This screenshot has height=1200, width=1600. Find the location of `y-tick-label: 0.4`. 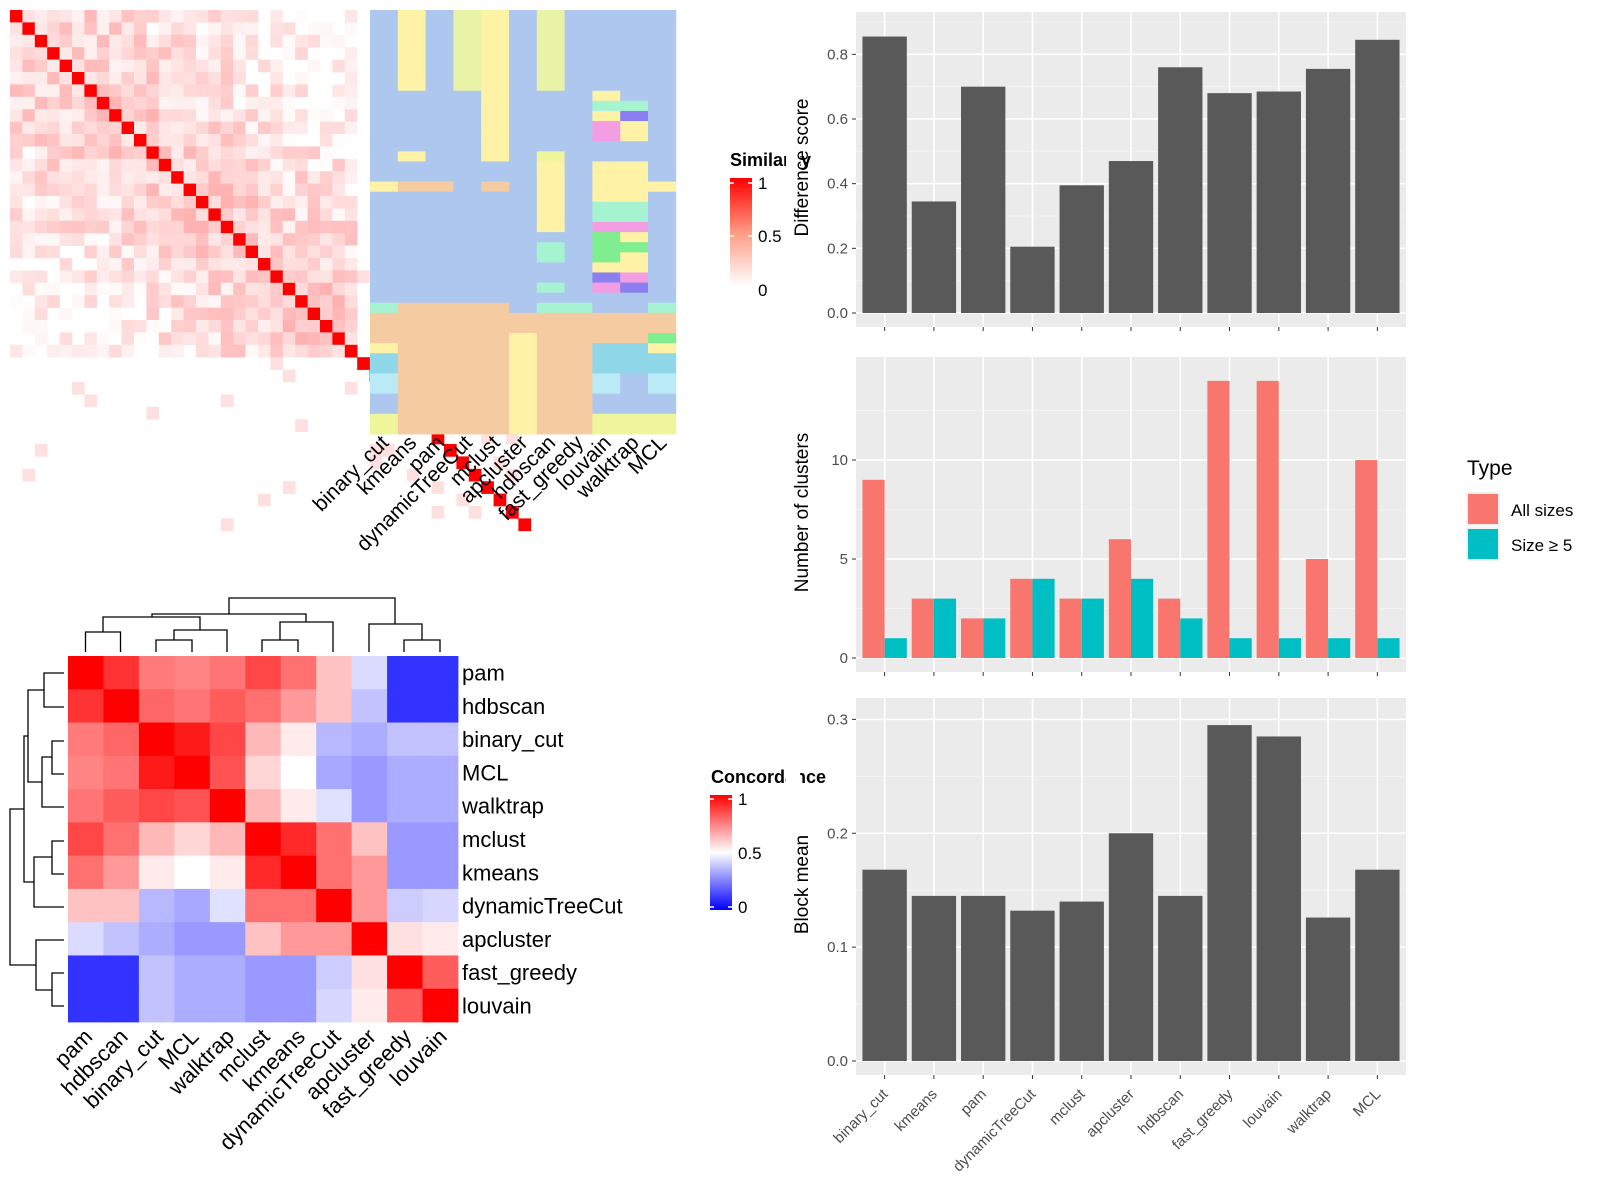

y-tick-label: 0.4 is located at coordinates (837, 184).